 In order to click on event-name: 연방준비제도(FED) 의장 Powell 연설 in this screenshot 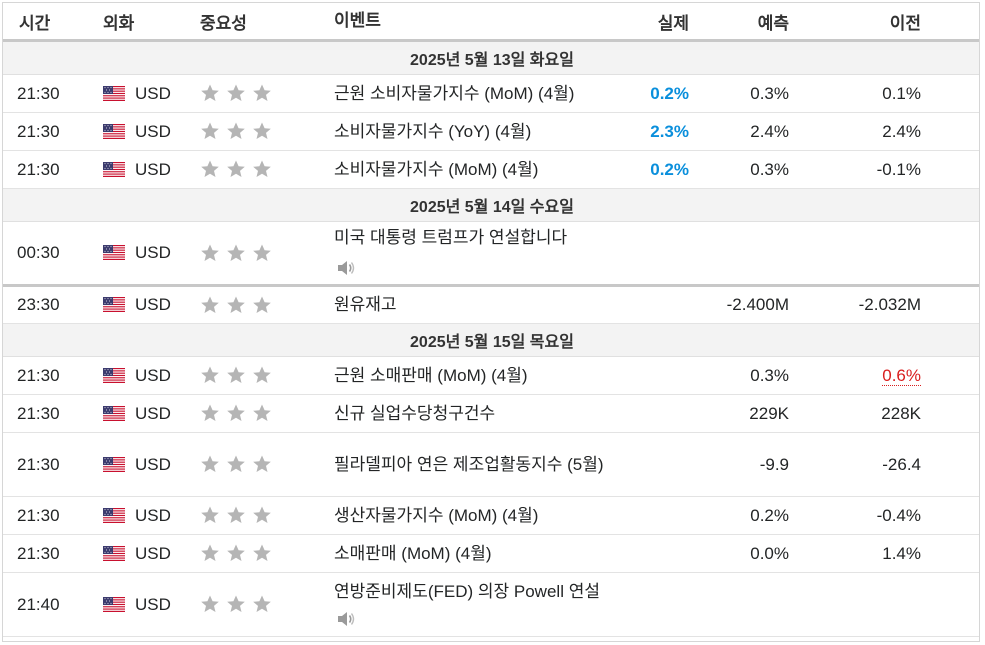, I will do `click(467, 591)`.